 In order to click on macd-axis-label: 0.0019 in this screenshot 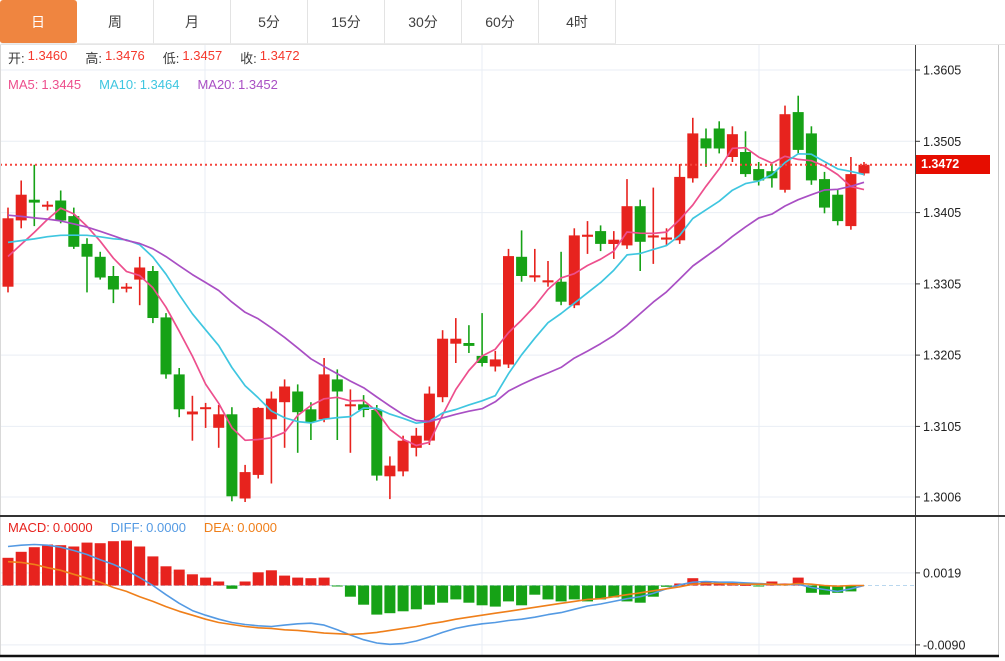, I will do `click(942, 573)`.